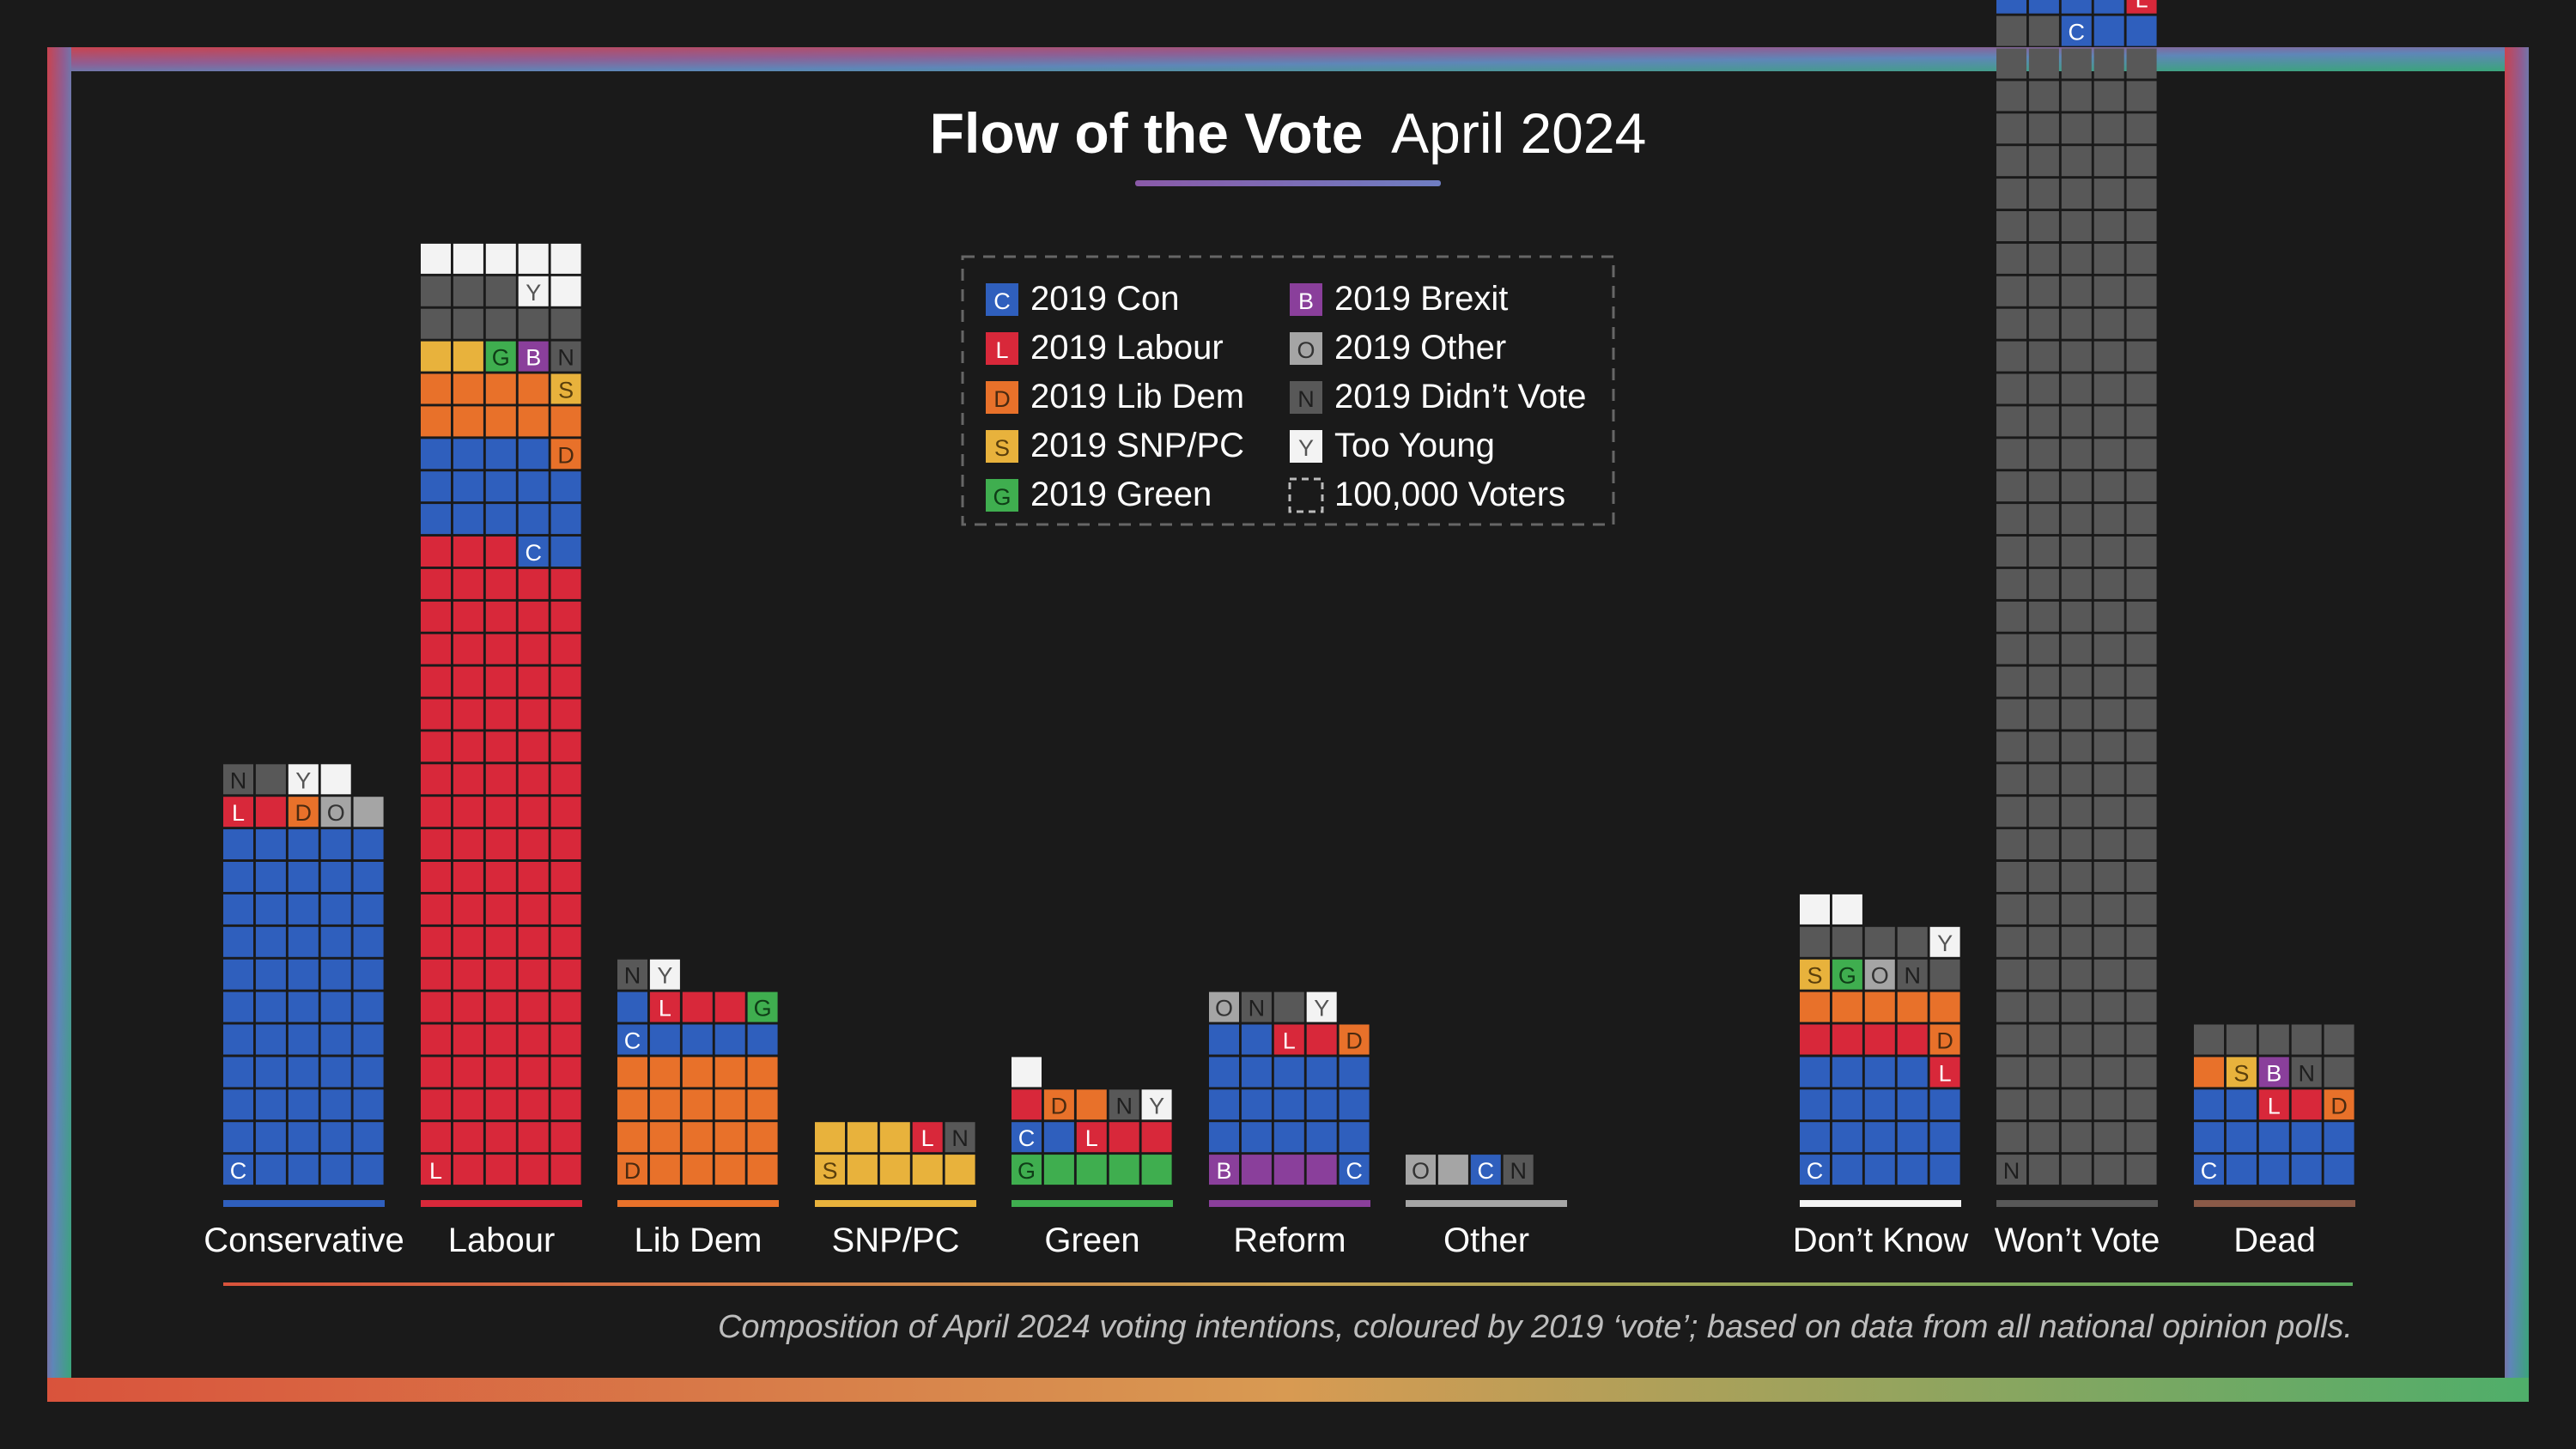  I want to click on legend-item-b: B 2019 Brexit, so click(1399, 299).